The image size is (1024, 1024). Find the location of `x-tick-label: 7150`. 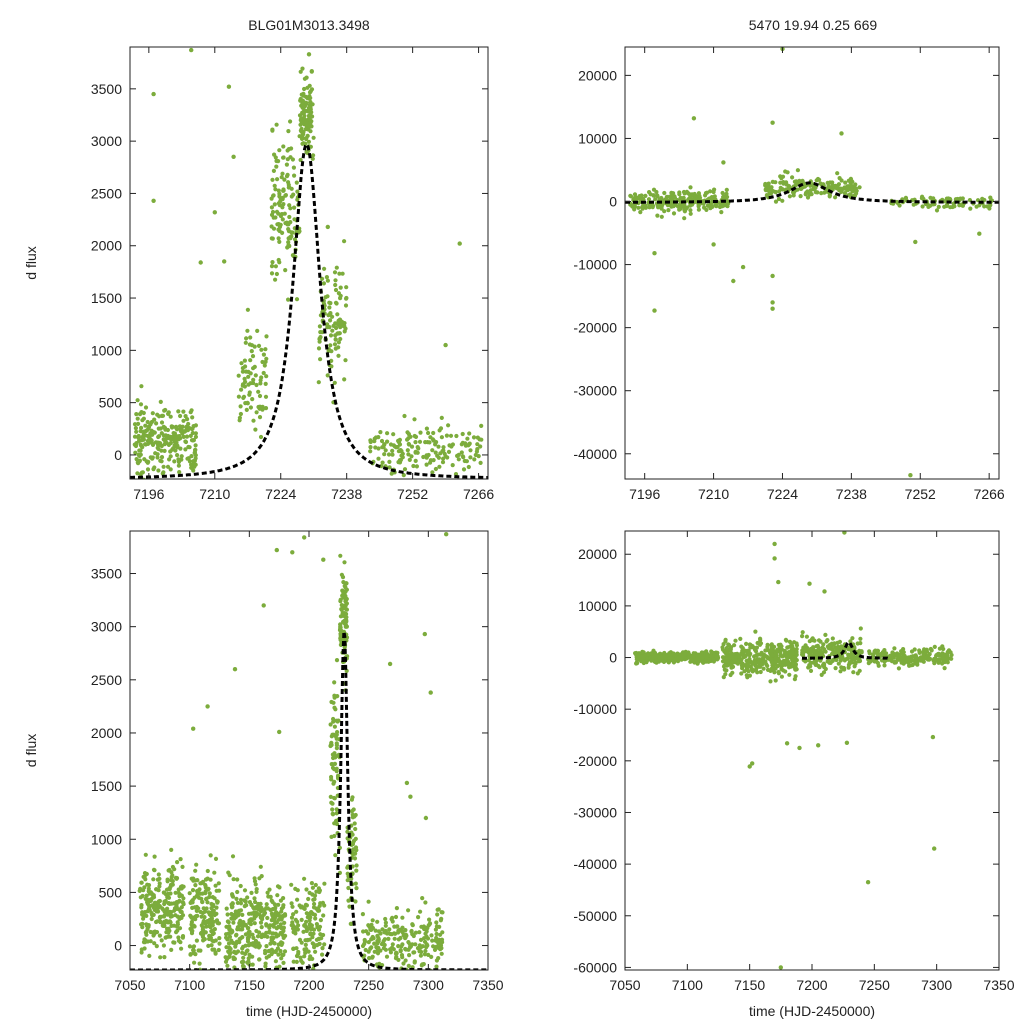

x-tick-label: 7150 is located at coordinates (749, 985).